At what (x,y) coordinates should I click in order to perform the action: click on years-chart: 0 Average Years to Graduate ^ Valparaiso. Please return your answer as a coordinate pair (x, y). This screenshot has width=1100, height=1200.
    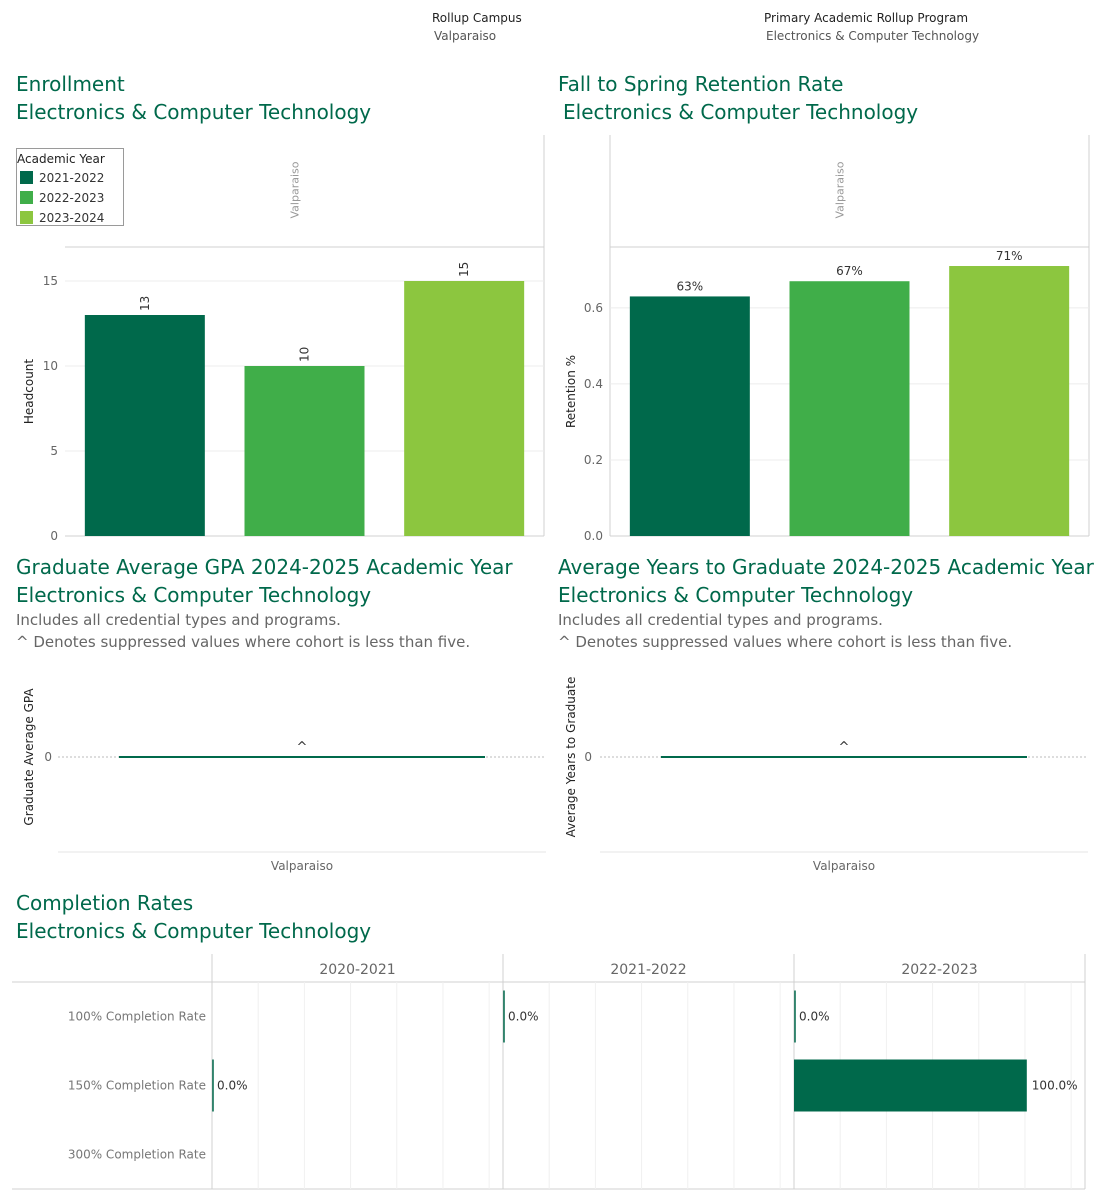
    Looking at the image, I should click on (826, 775).